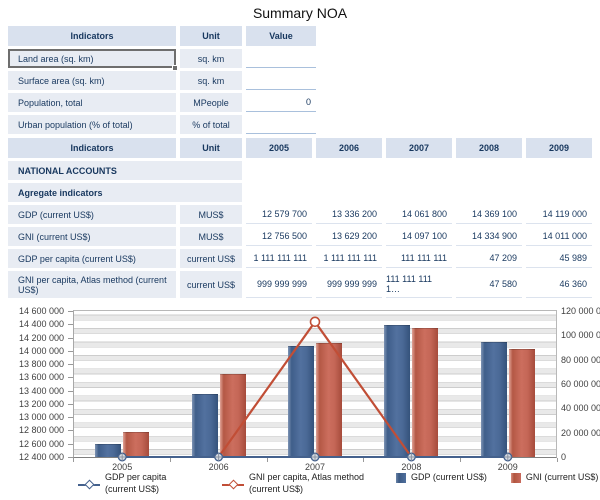 The height and width of the screenshot is (500, 600). Describe the element at coordinates (92, 124) in the screenshot. I see `indicator-cell: Urban population (% of total)` at that location.